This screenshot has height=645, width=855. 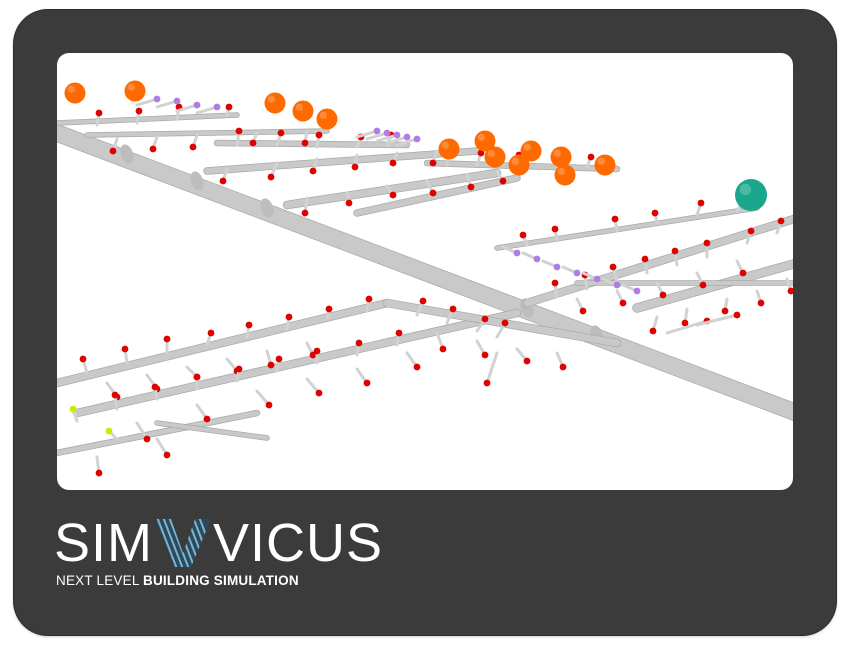 I want to click on tagline: NEXT LEVEL BUILDING SIMULATION, so click(x=177, y=580).